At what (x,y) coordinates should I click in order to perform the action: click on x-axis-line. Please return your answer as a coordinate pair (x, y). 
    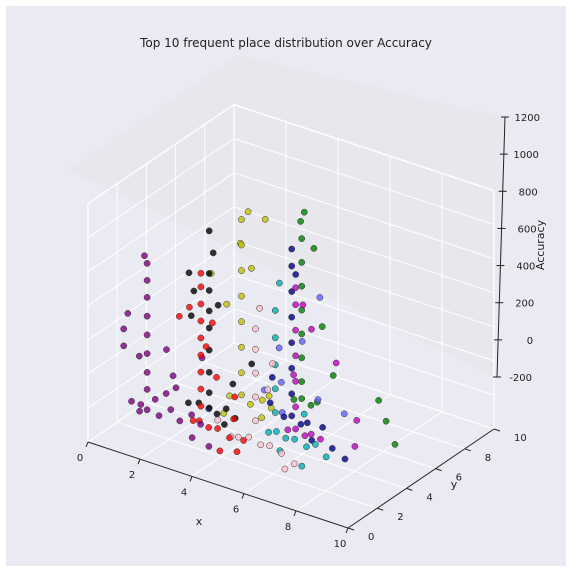
    Looking at the image, I should click on (218, 485).